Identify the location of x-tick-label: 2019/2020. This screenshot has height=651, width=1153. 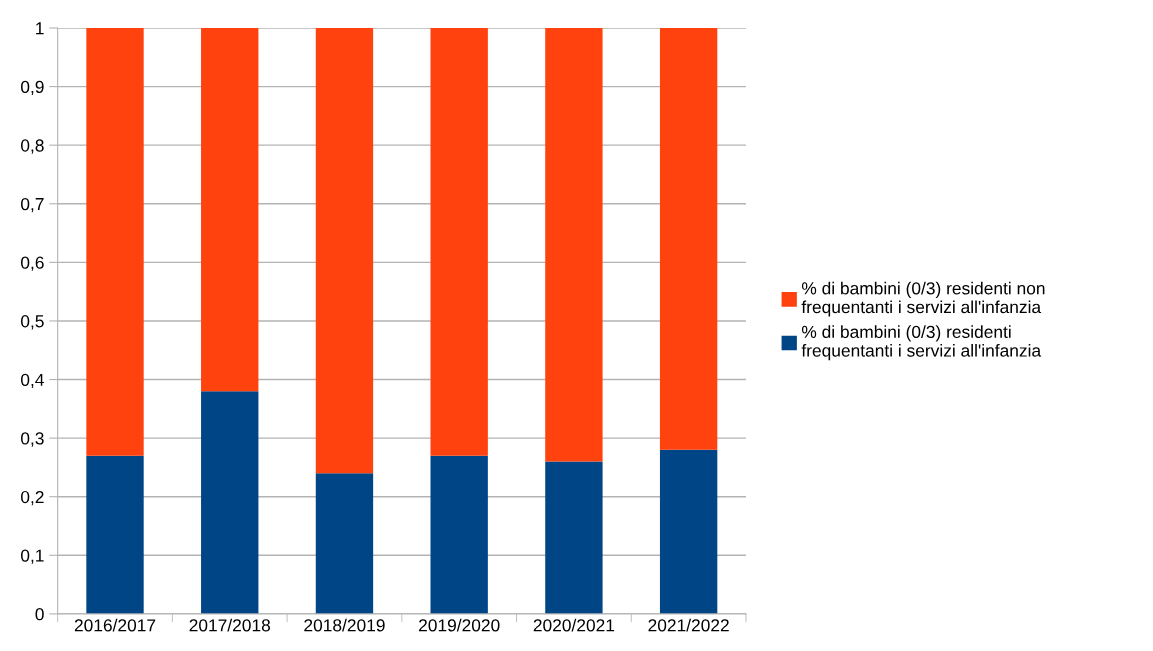
(459, 625).